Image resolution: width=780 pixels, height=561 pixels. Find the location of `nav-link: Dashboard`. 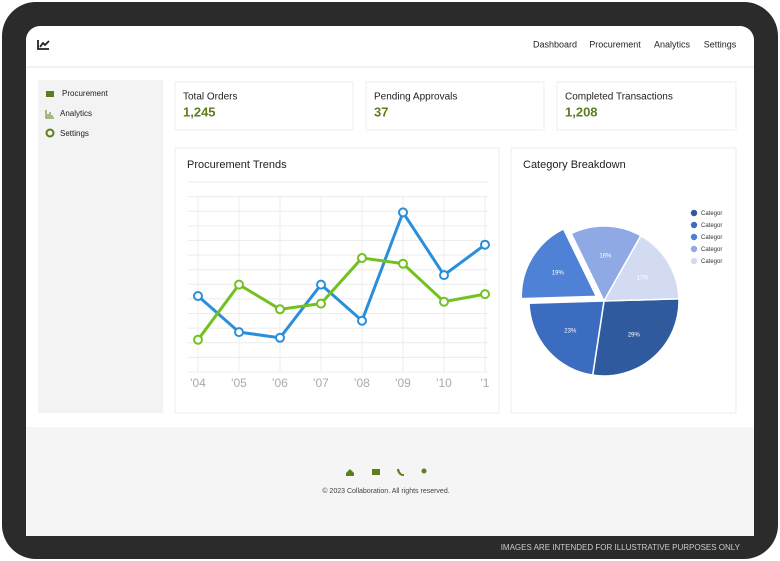

nav-link: Dashboard is located at coordinates (555, 44).